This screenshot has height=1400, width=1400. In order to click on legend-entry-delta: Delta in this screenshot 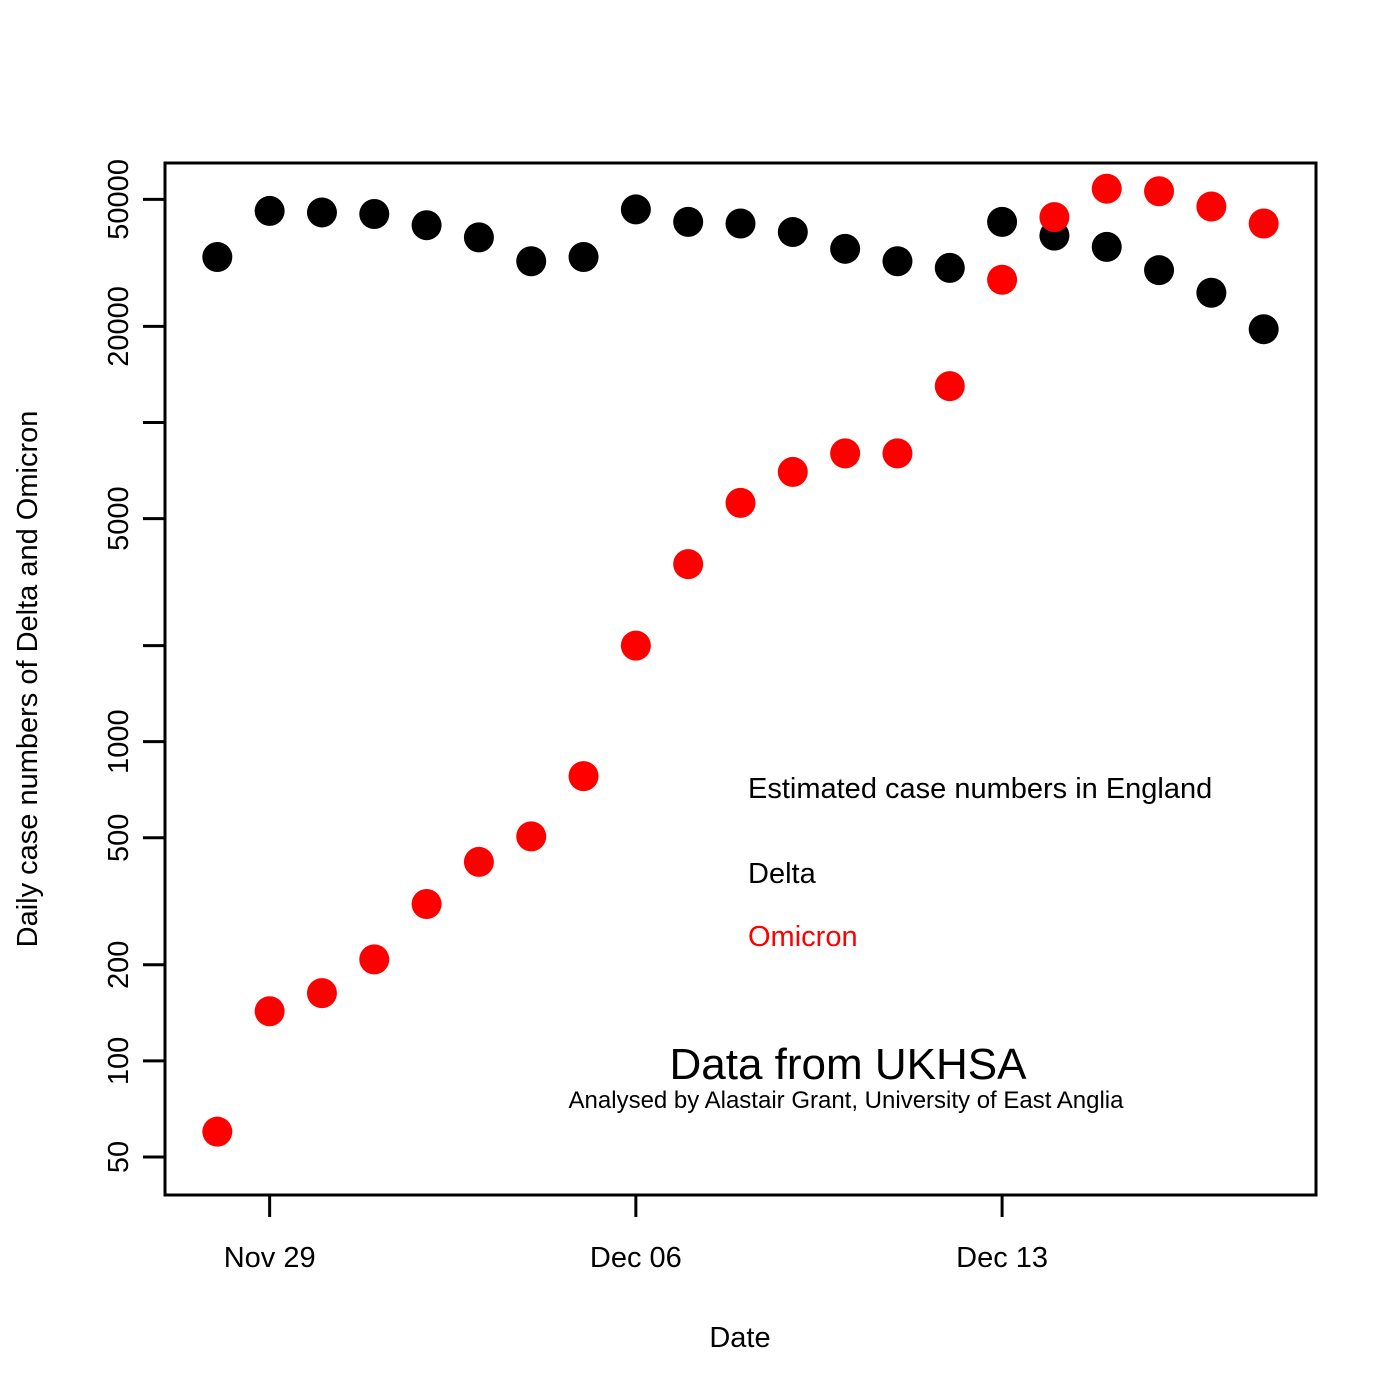, I will do `click(782, 874)`.